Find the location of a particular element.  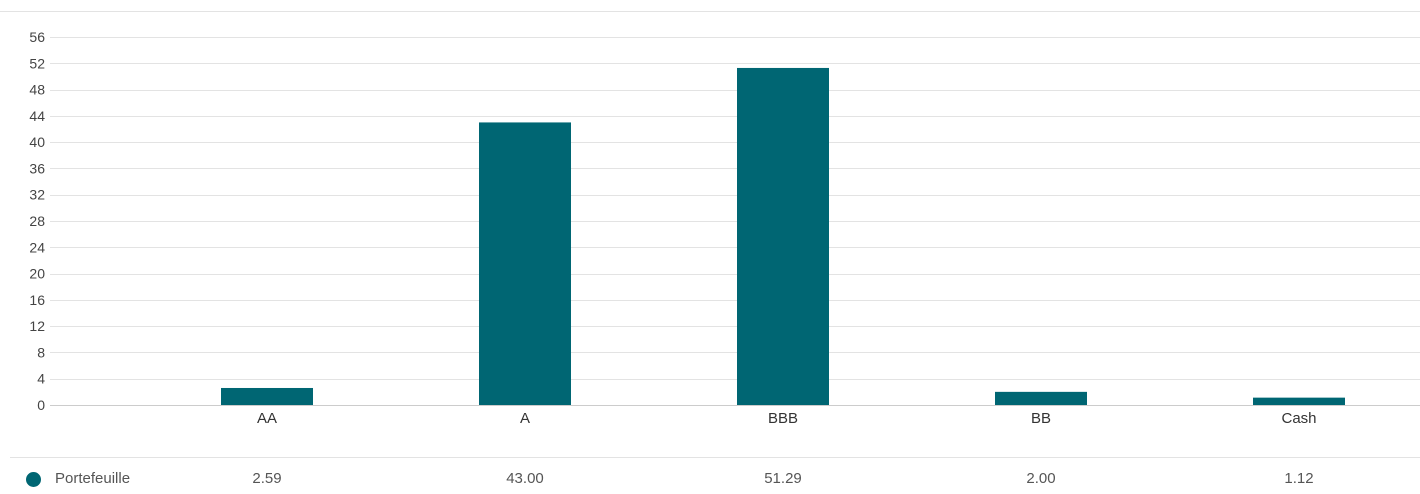

y-tick-label: 40 is located at coordinates (37, 142).